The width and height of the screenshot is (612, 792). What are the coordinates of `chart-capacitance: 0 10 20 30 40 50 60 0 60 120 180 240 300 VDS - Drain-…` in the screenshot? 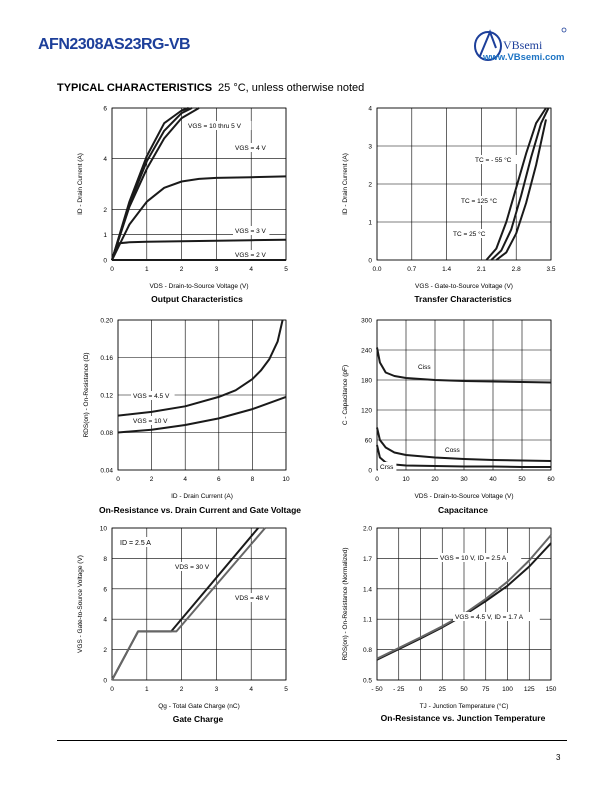 It's located at (455, 409).